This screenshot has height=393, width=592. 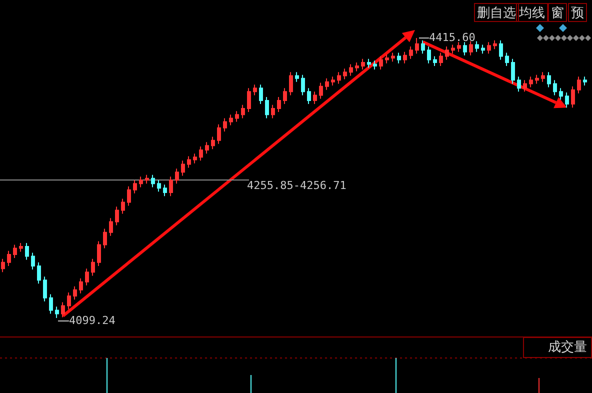 I want to click on annotation: 4099.24, so click(x=92, y=320).